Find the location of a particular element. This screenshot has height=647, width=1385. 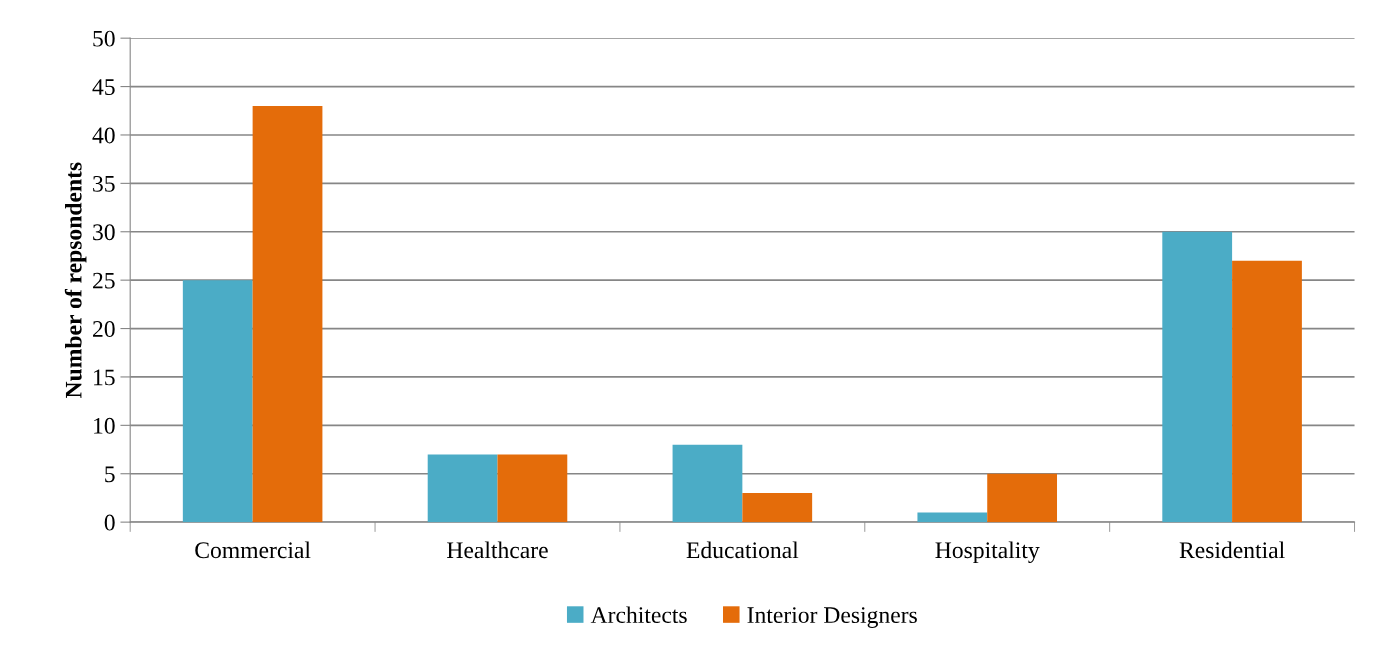

x-tick-label: Healthcare is located at coordinates (497, 550).